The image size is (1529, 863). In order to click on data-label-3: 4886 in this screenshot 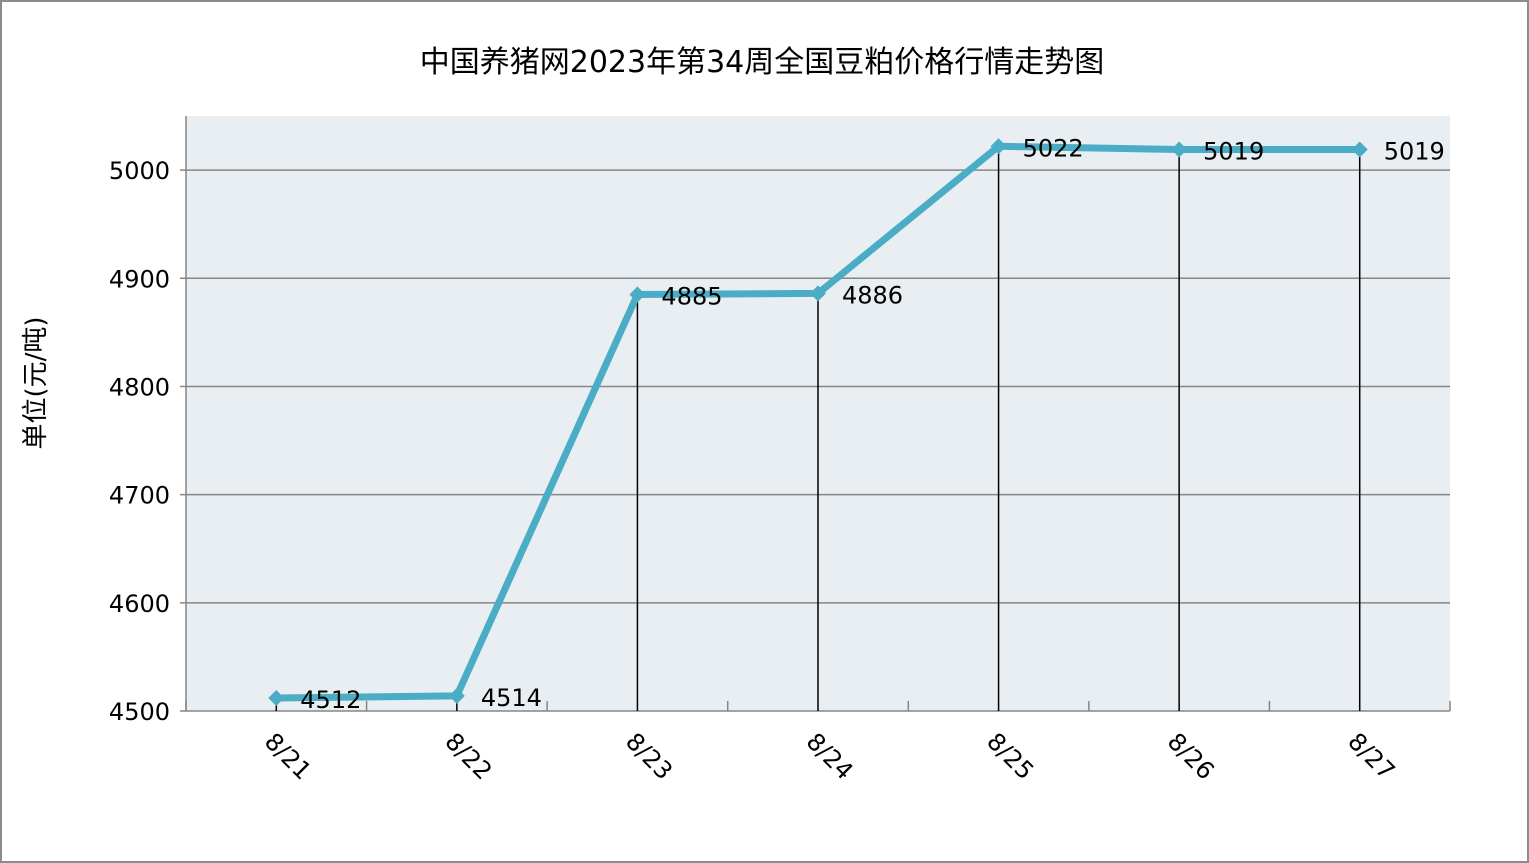, I will do `click(872, 295)`.